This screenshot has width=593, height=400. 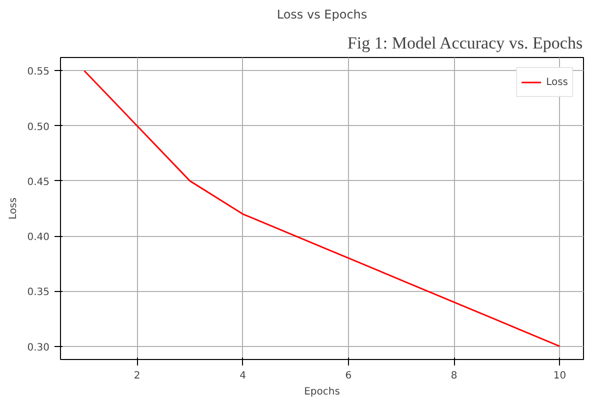 I want to click on x-axis-title: Epochs, so click(x=322, y=392).